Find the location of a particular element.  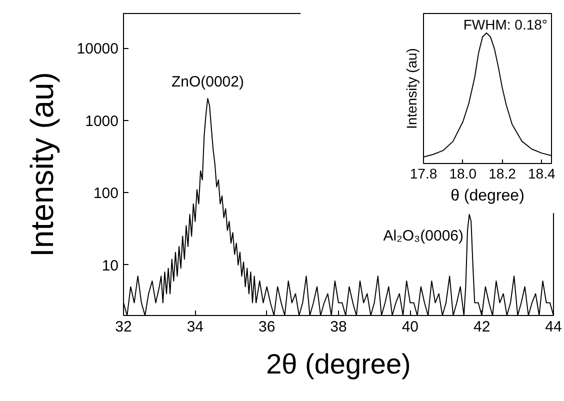

x-tick-label: 40 is located at coordinates (410, 327).